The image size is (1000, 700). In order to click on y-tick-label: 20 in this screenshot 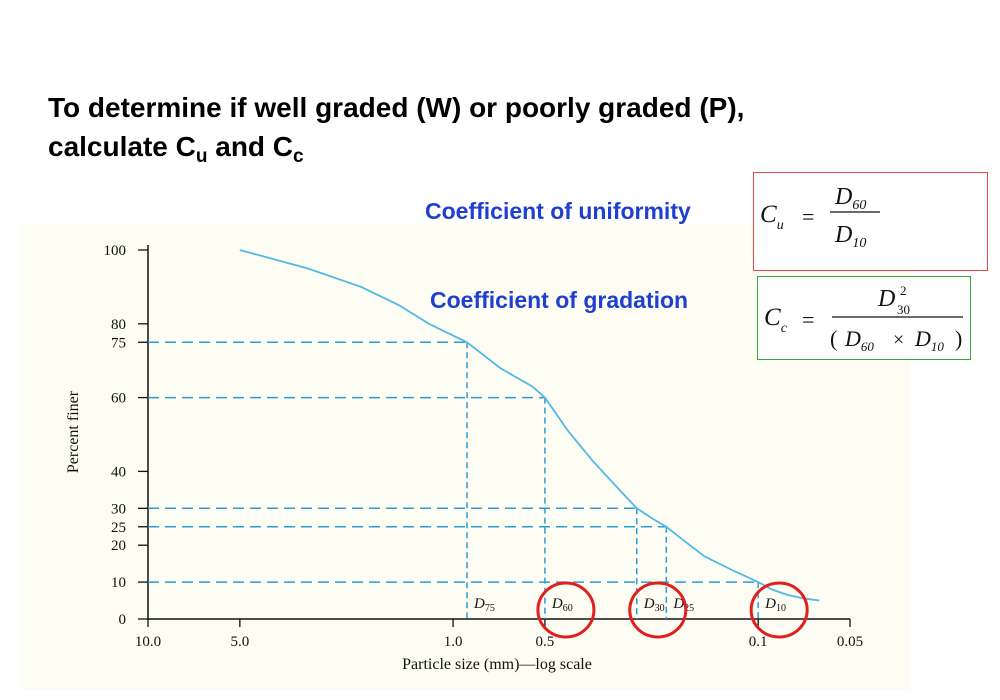, I will do `click(118, 546)`.